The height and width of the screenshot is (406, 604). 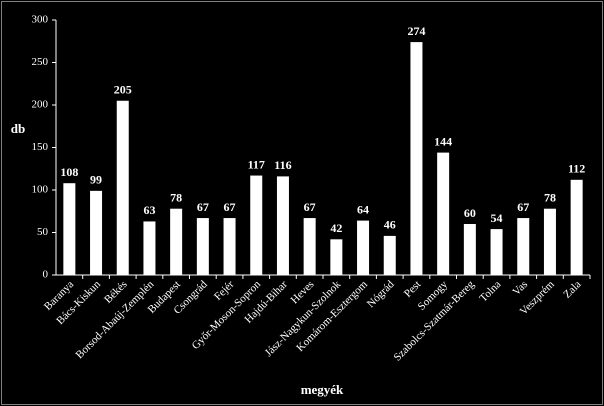 I want to click on data-label: 46, so click(x=390, y=225).